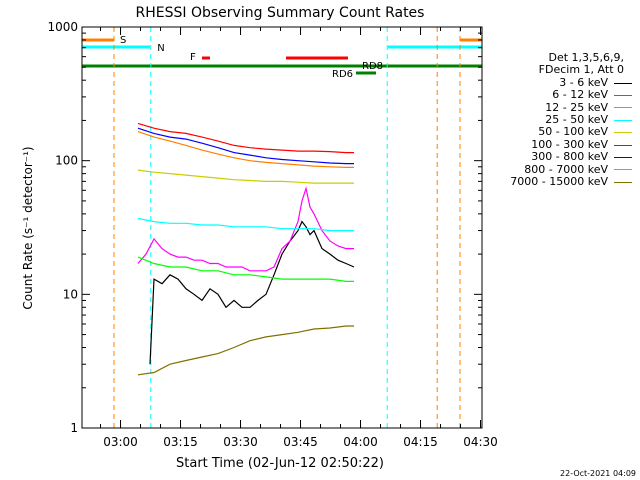 Image resolution: width=640 pixels, height=480 pixels. What do you see at coordinates (586, 57) in the screenshot?
I see `legend-header-line-1: Det 1,3,5,6,9,` at bounding box center [586, 57].